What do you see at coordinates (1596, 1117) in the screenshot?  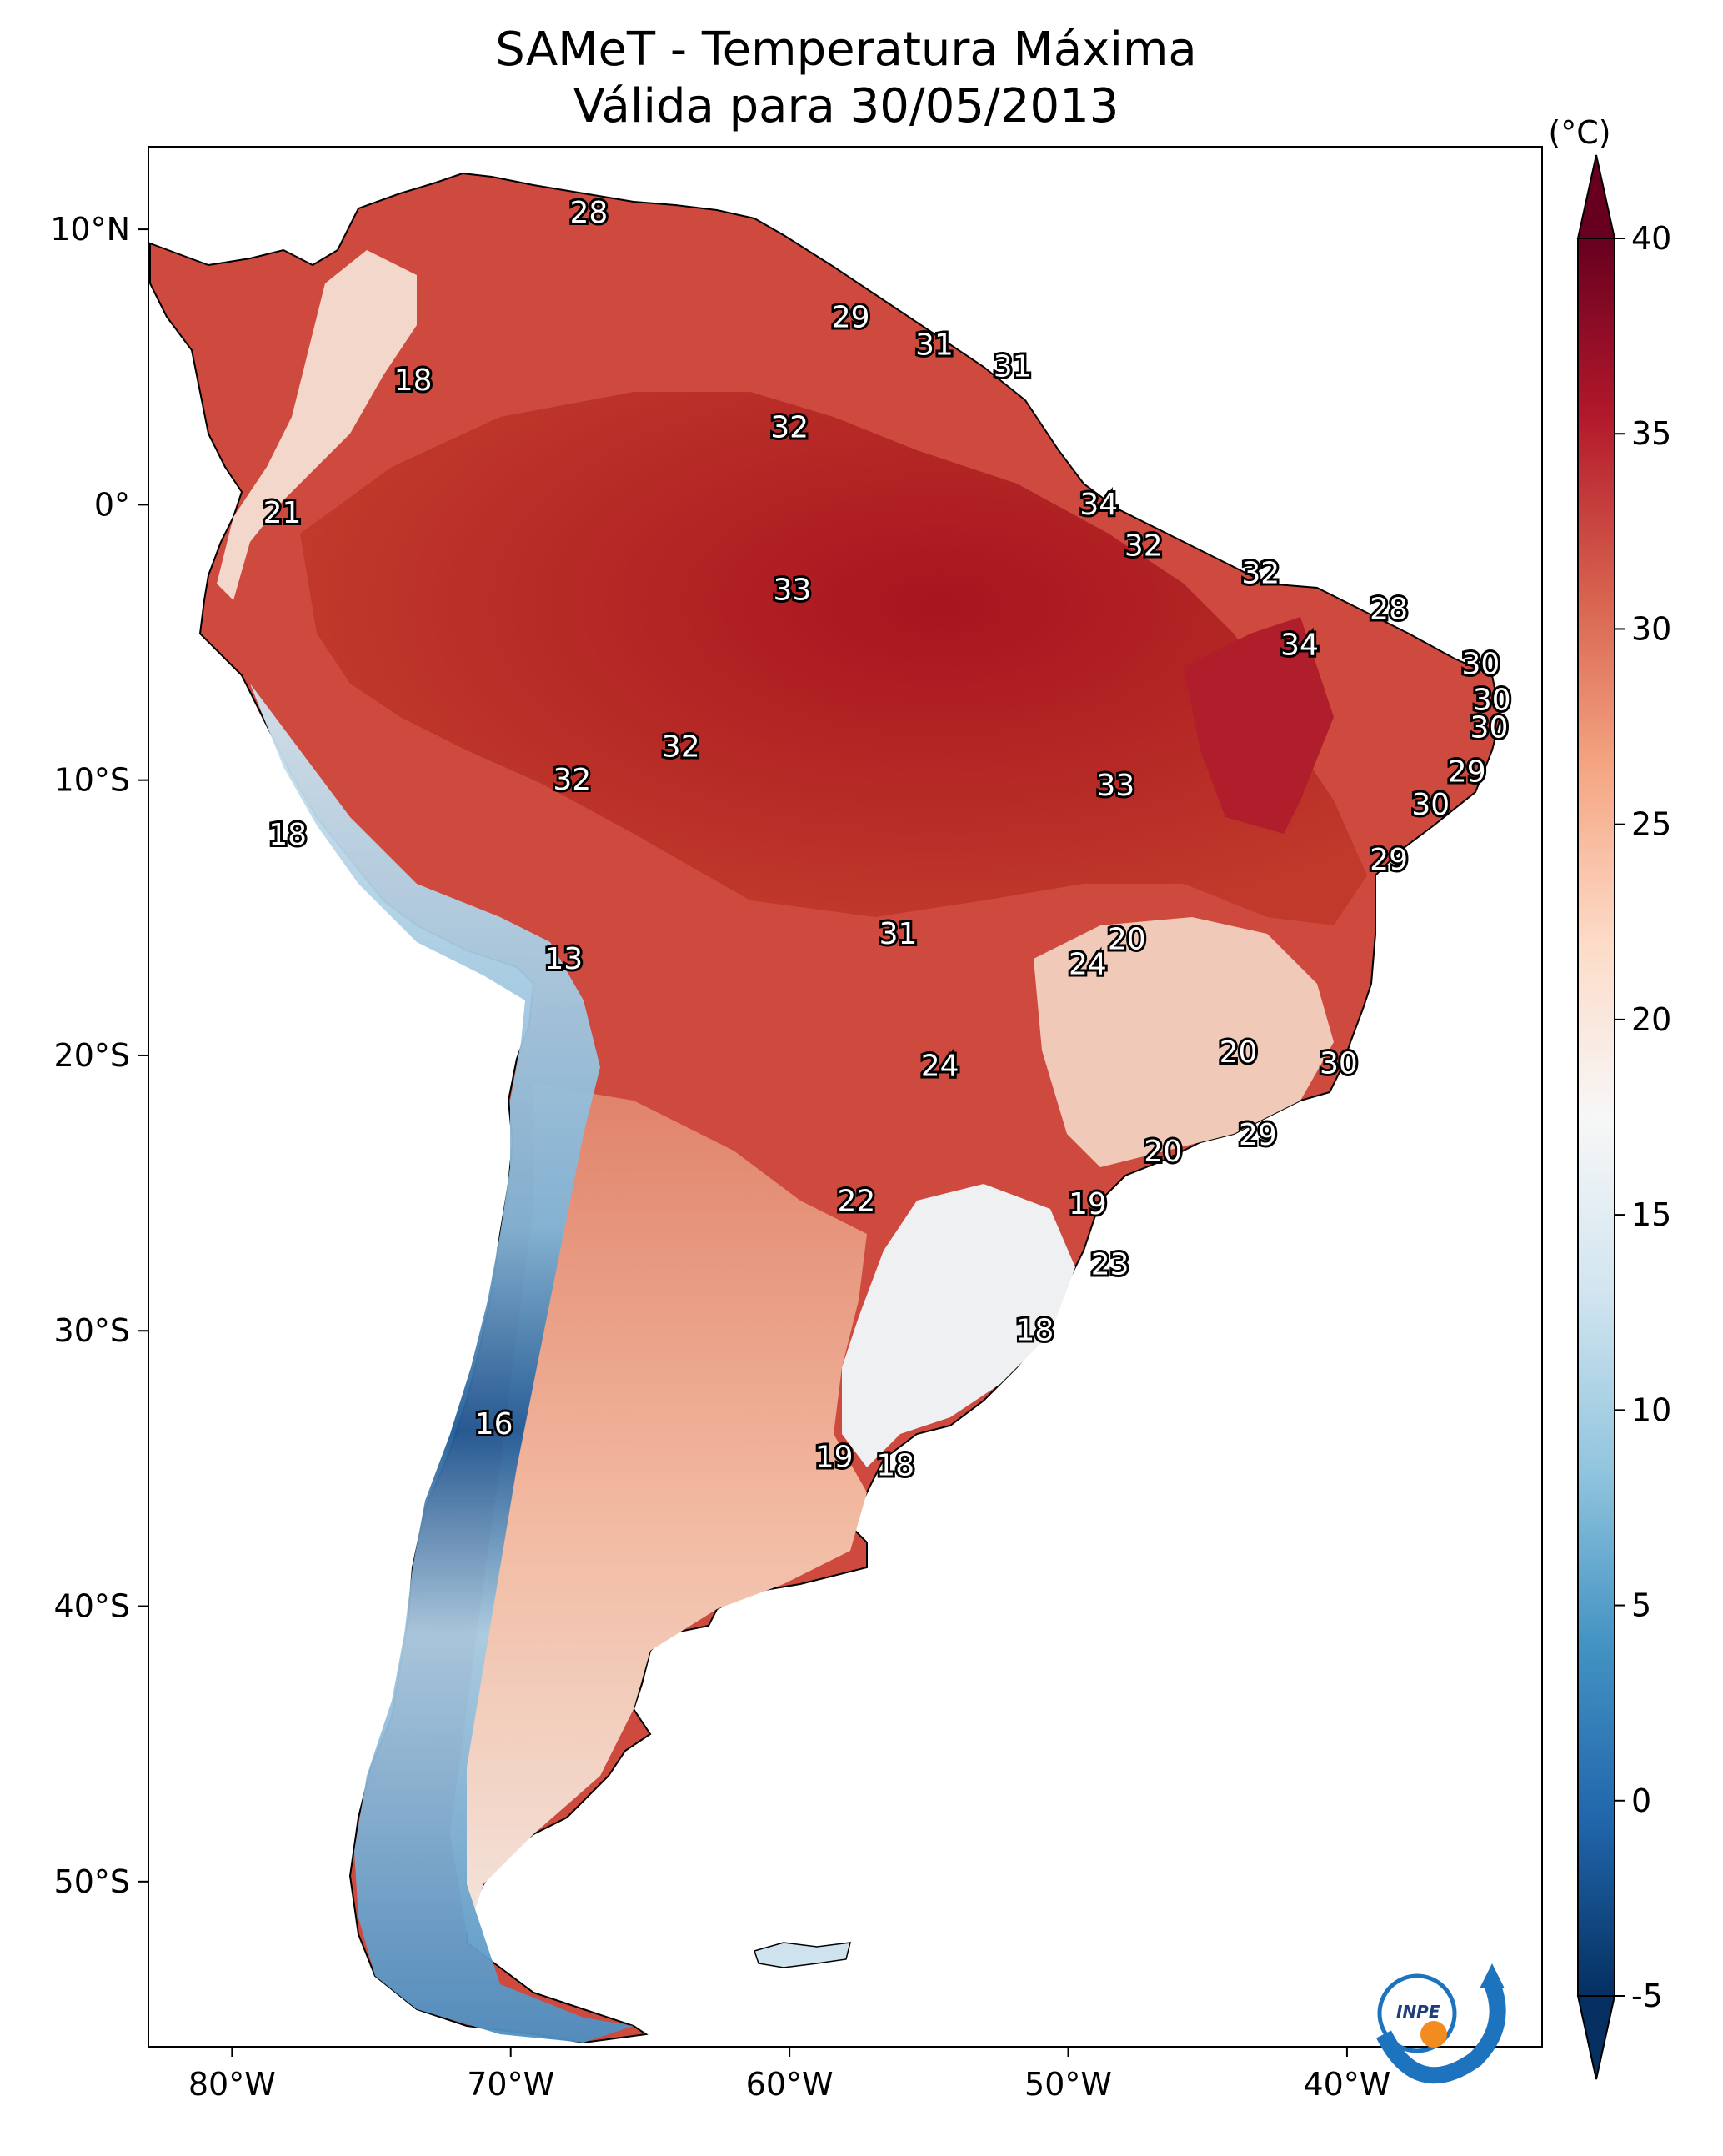 I see `colorbar-body` at bounding box center [1596, 1117].